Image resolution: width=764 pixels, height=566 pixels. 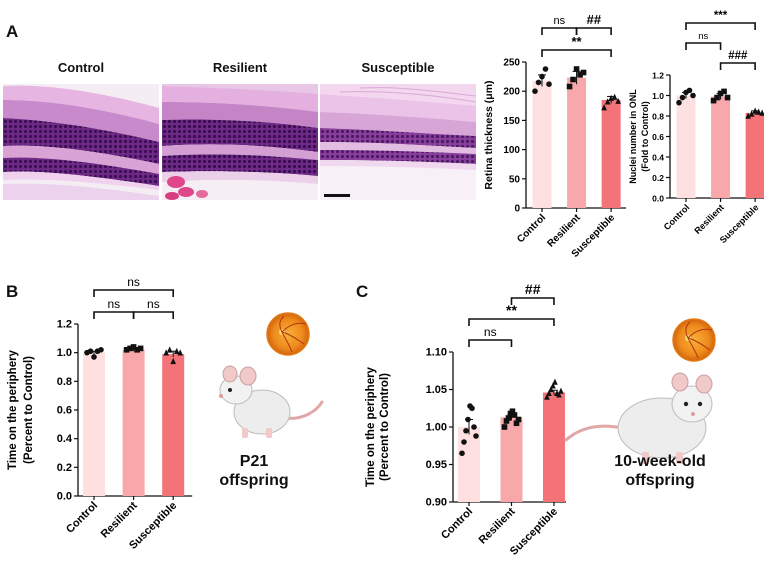 What do you see at coordinates (288, 334) in the screenshot?
I see `eye-retina-icon` at bounding box center [288, 334].